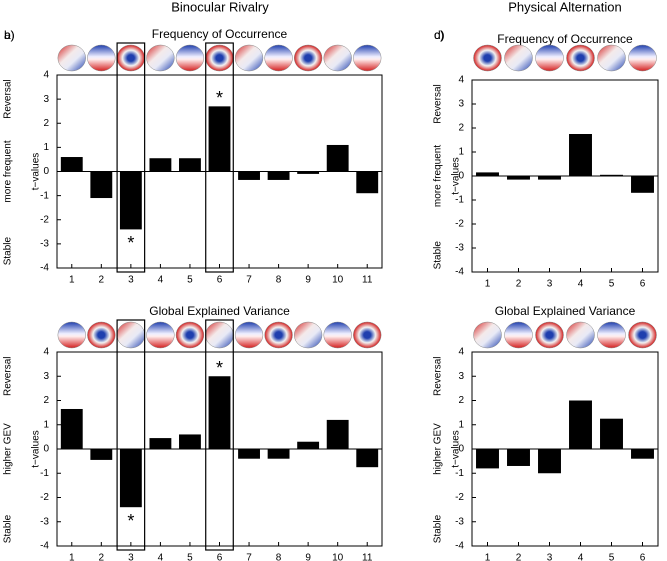 This screenshot has width=667, height=561. What do you see at coordinates (8, 171) in the screenshot?
I see `y-label-middle: more frequent` at bounding box center [8, 171].